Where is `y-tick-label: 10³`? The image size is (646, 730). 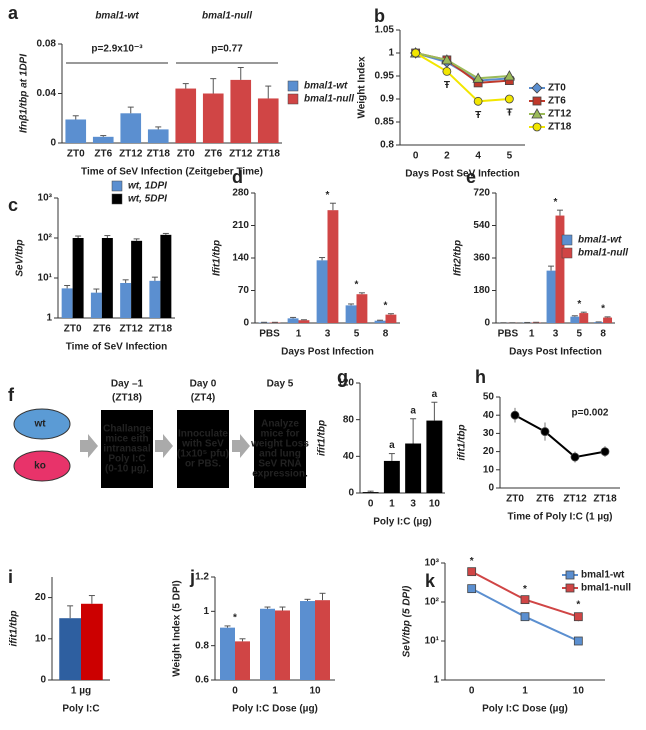
y-tick-label: 10³ is located at coordinates (432, 563).